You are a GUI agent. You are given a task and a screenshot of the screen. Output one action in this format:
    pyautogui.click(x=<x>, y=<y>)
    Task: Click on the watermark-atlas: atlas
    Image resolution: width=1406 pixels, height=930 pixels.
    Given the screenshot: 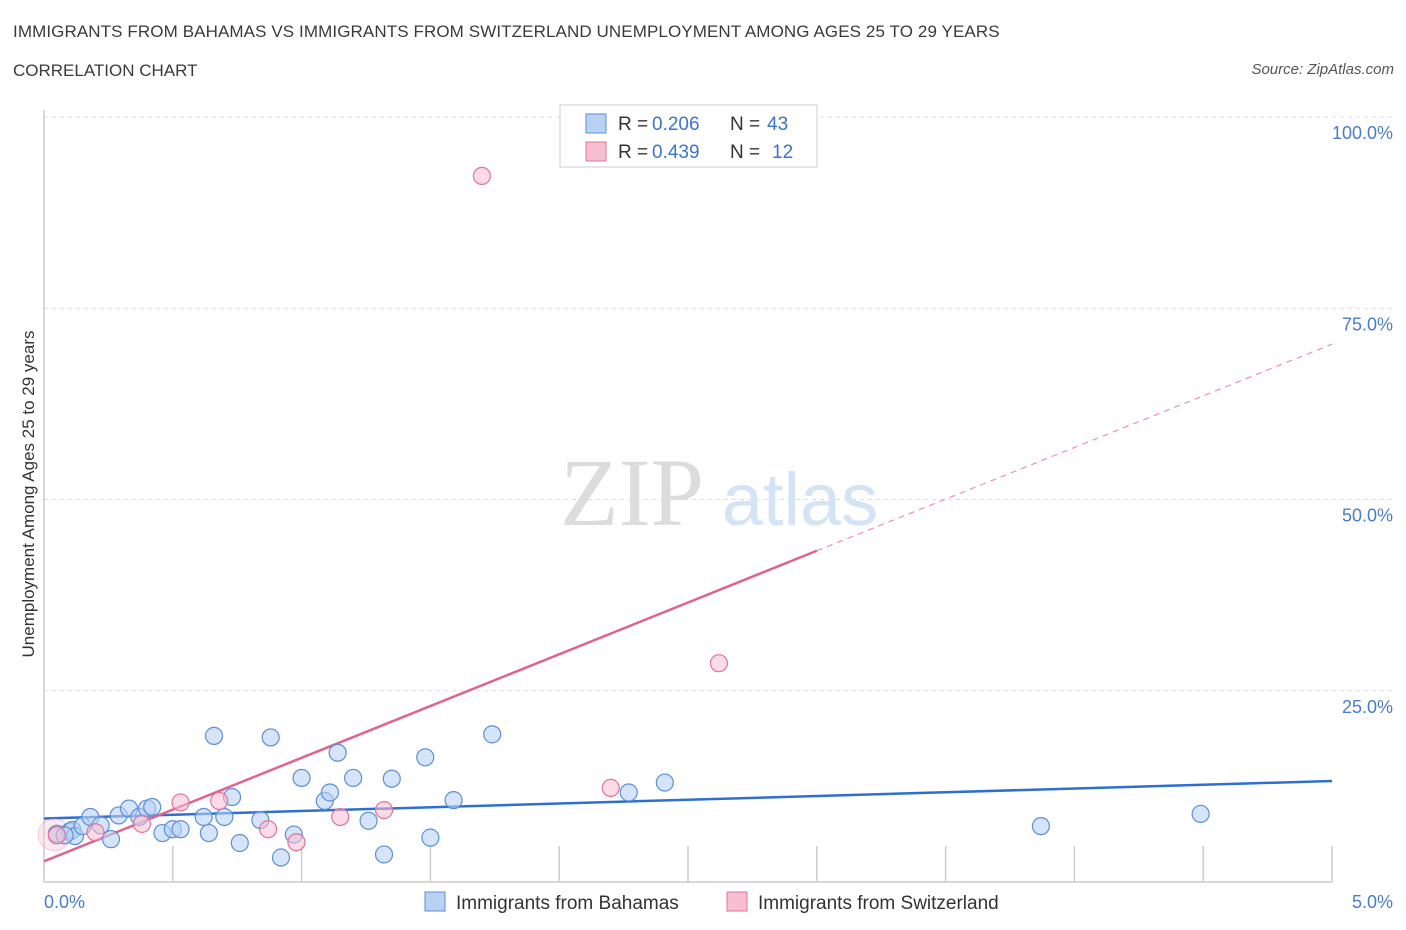 What is the action you would take?
    pyautogui.click(x=800, y=499)
    